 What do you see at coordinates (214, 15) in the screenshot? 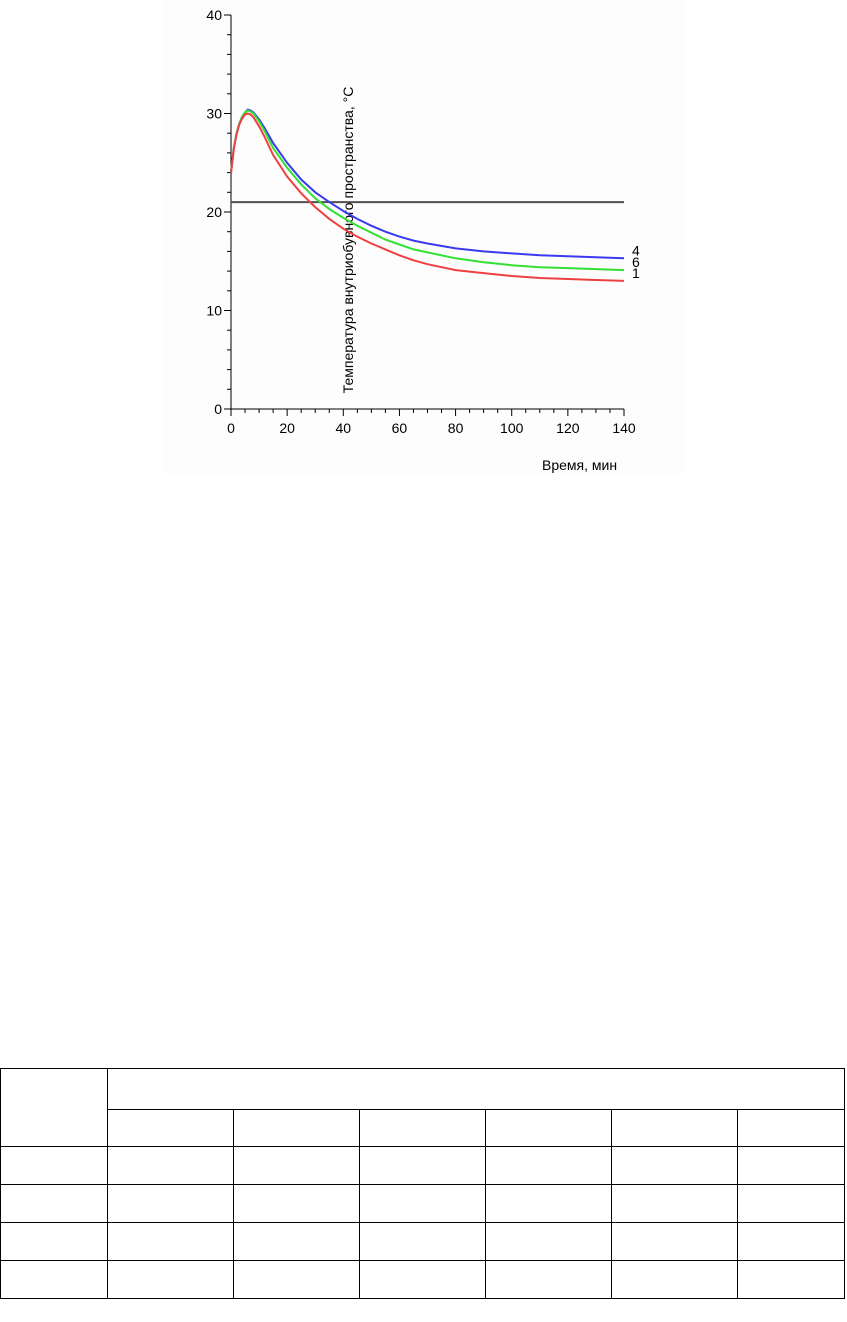
I see `y-tick-label: 40` at bounding box center [214, 15].